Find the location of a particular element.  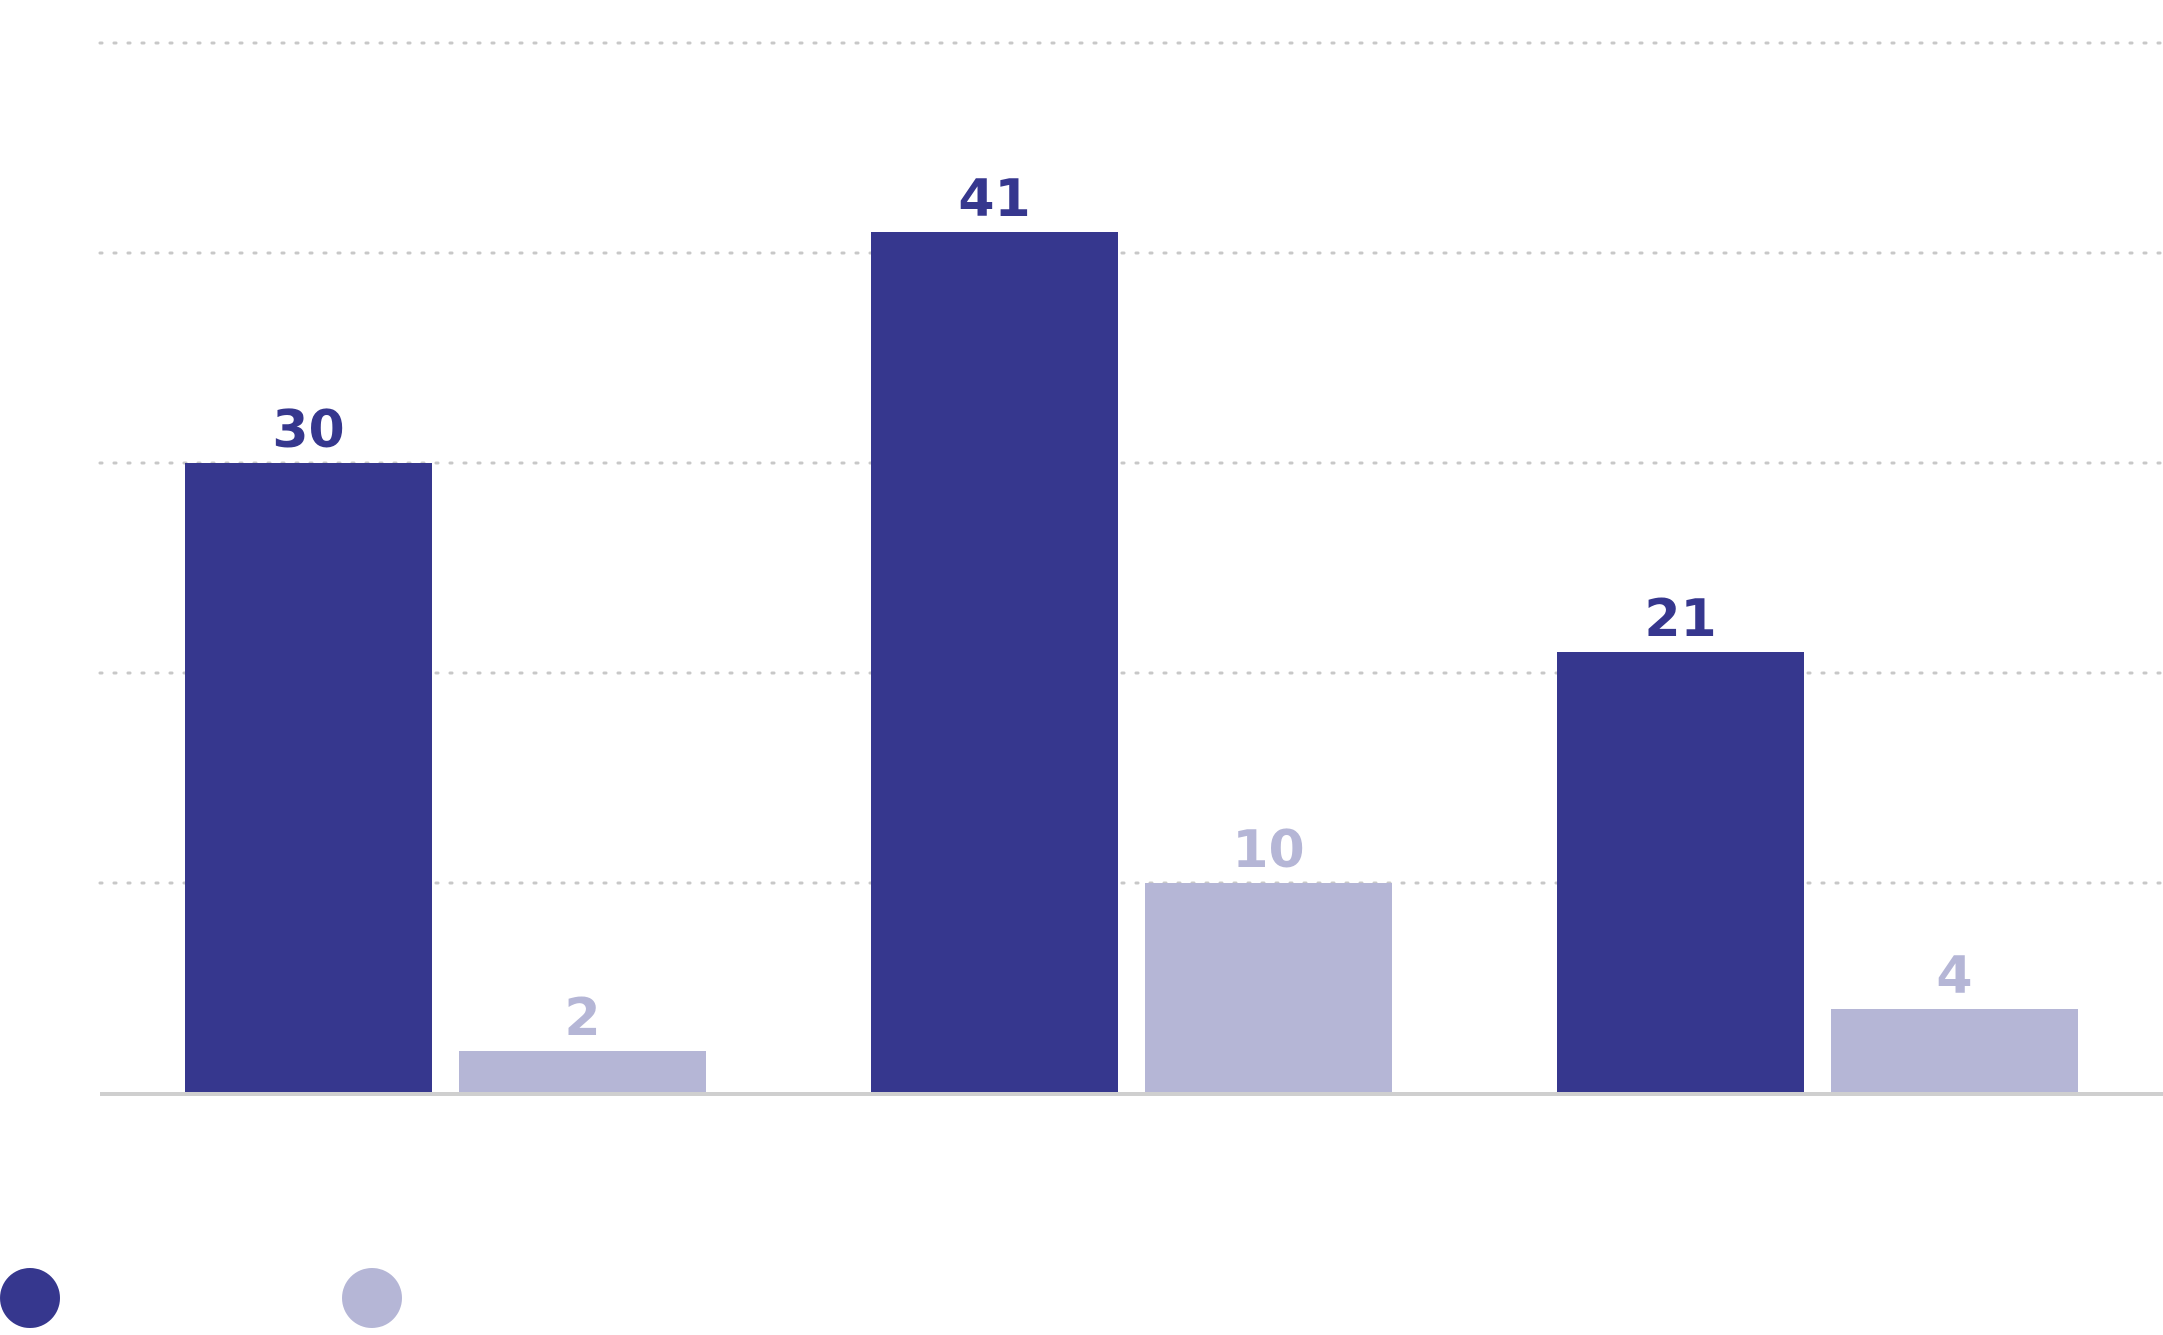

legend is located at coordinates (201, 1298).